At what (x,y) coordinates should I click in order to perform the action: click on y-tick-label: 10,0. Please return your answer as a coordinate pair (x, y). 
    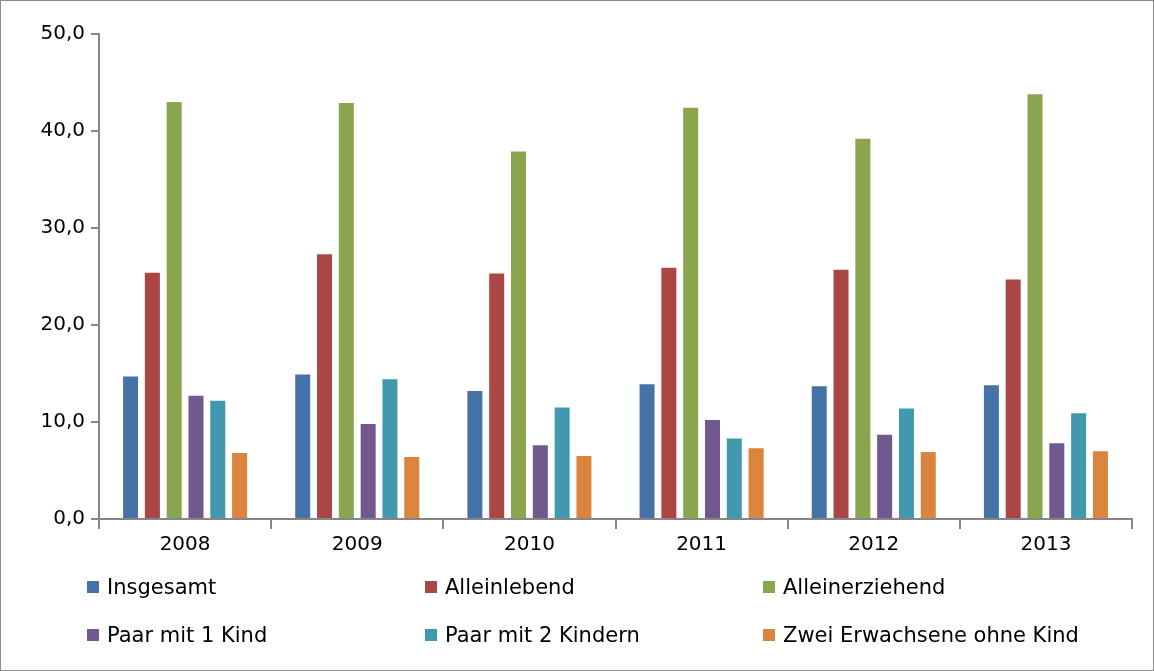
    Looking at the image, I should click on (62, 420).